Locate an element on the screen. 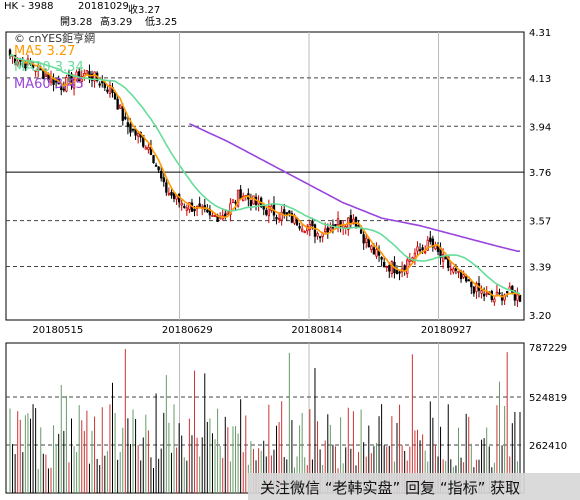  stock-symbol: HK - 3988 is located at coordinates (29, 6).